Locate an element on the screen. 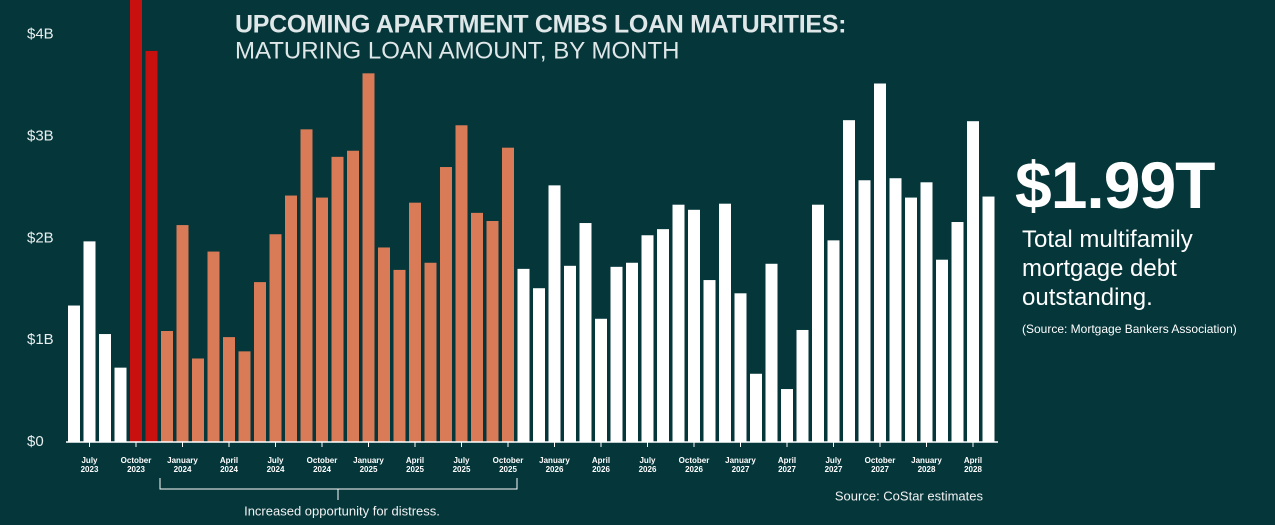 The height and width of the screenshot is (525, 1275). x-tick-label: January 2025 is located at coordinates (368, 465).